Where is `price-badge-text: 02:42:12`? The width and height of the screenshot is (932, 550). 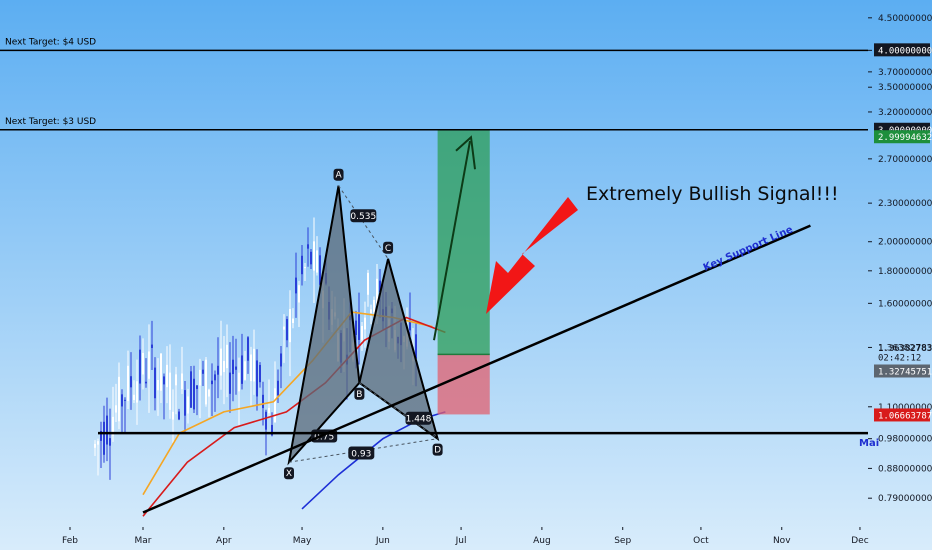 price-badge-text: 02:42:12 is located at coordinates (899, 358).